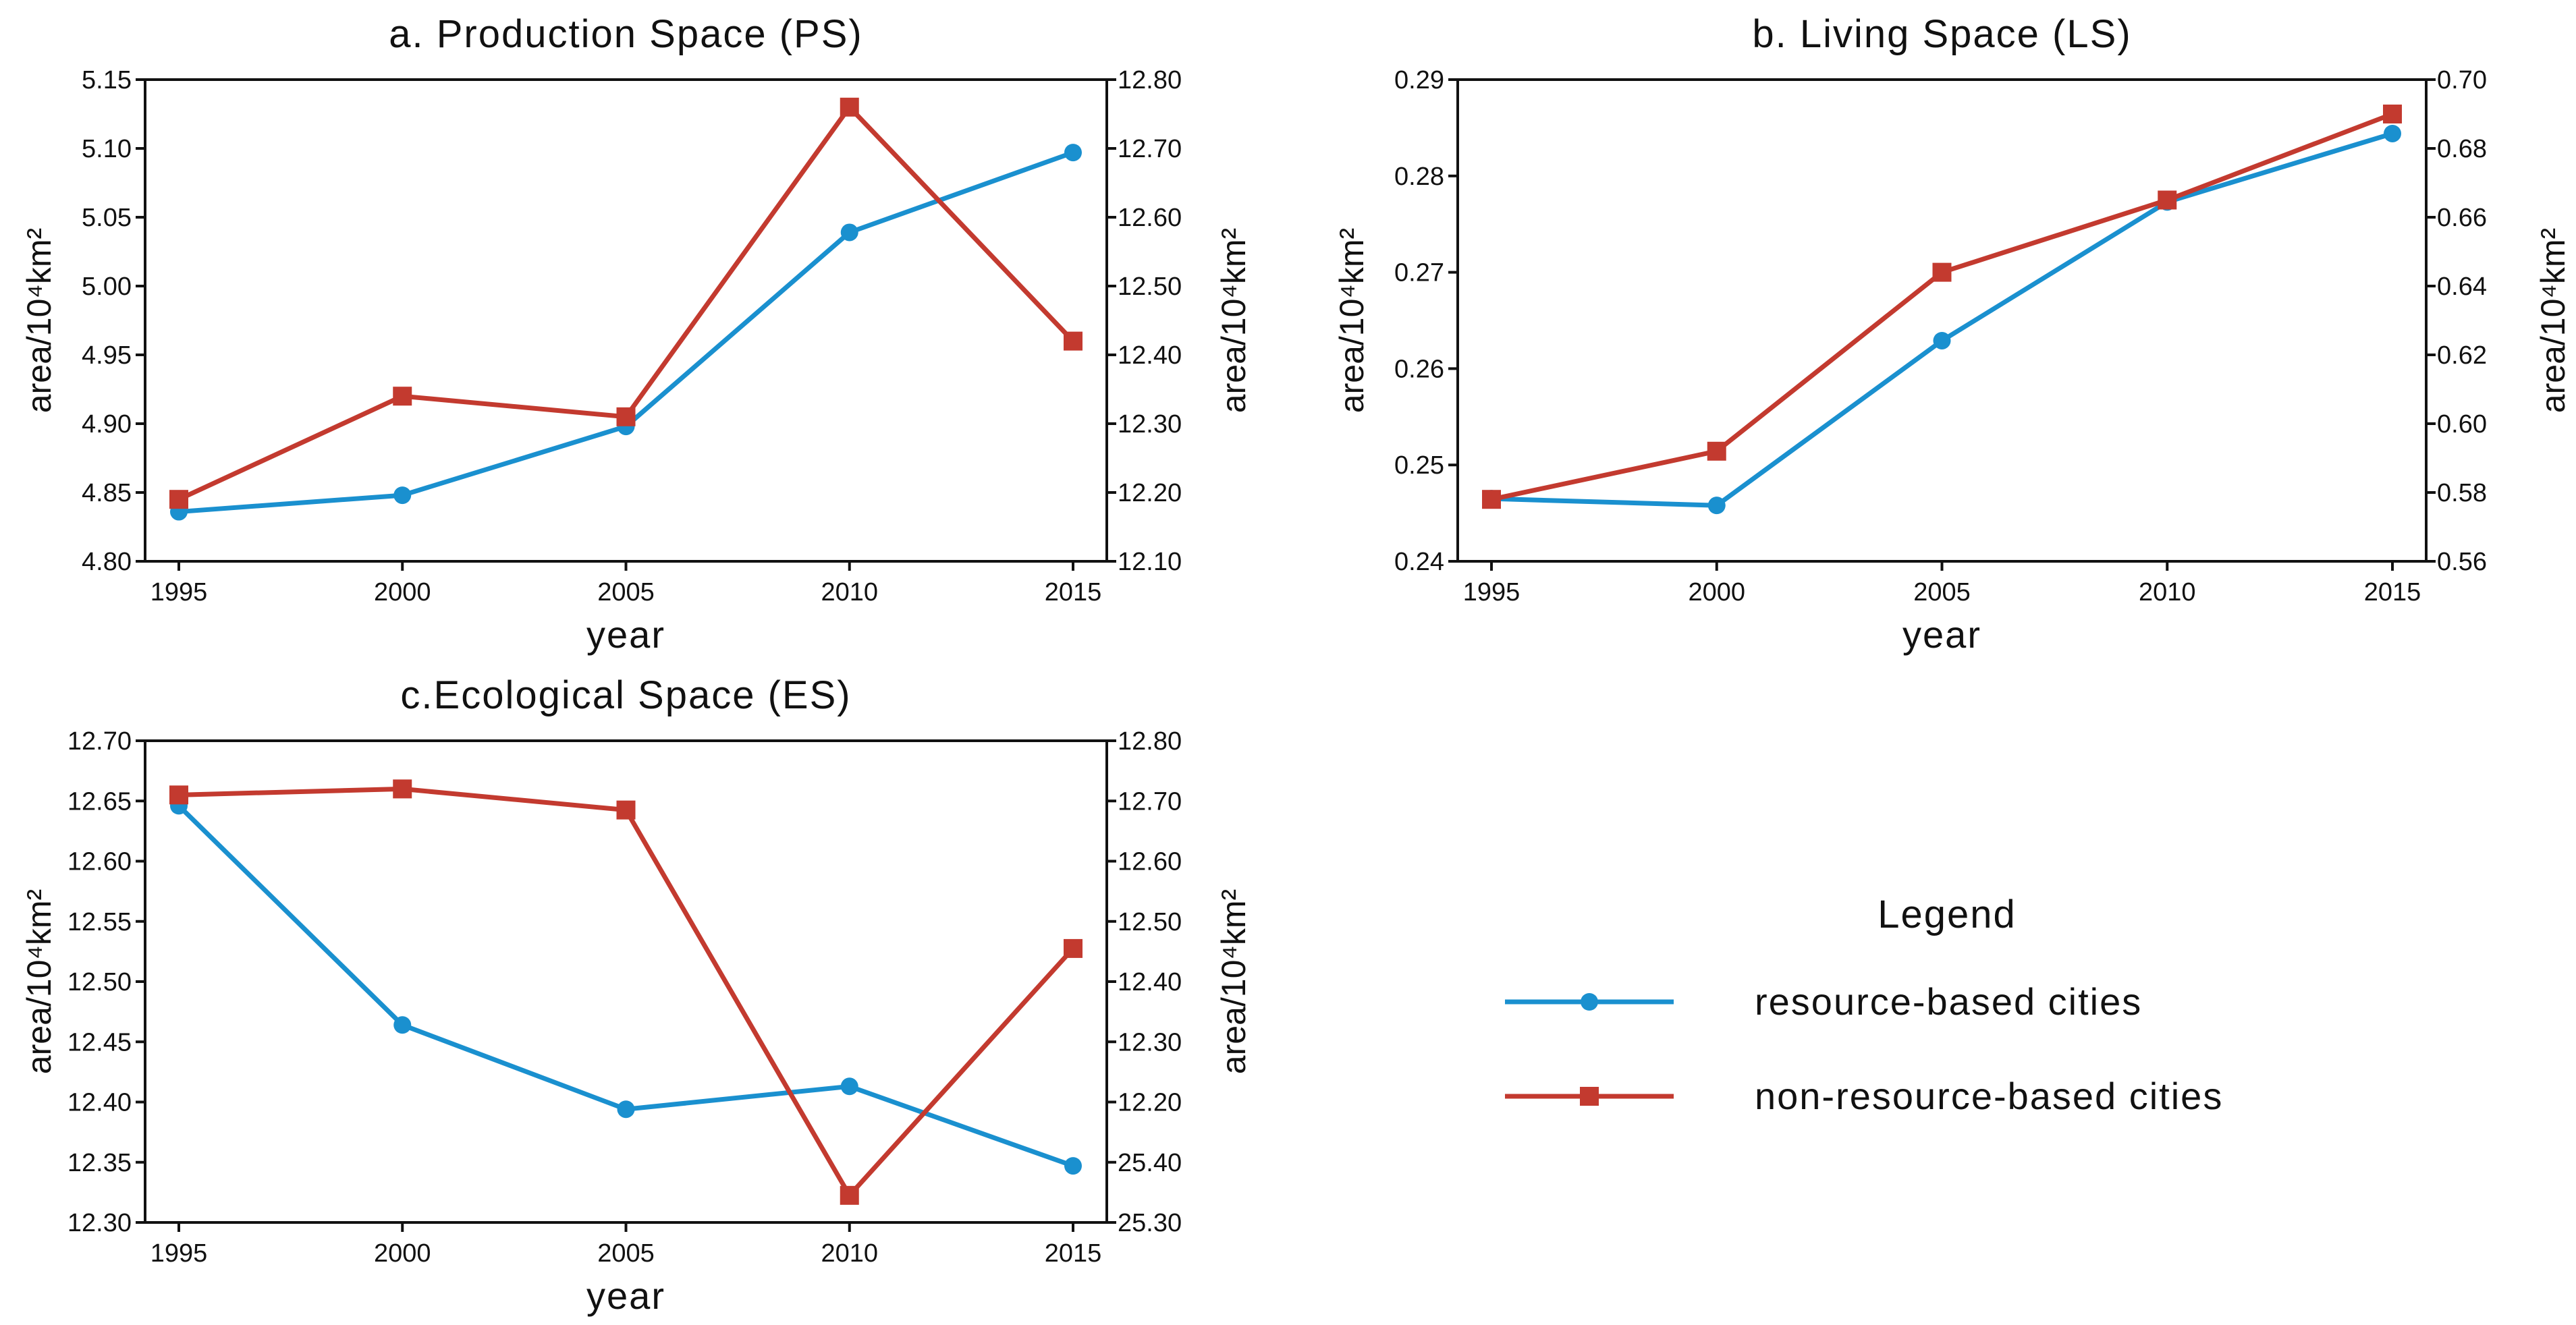  I want to click on y-tick-label-right: 0.70, so click(2462, 80).